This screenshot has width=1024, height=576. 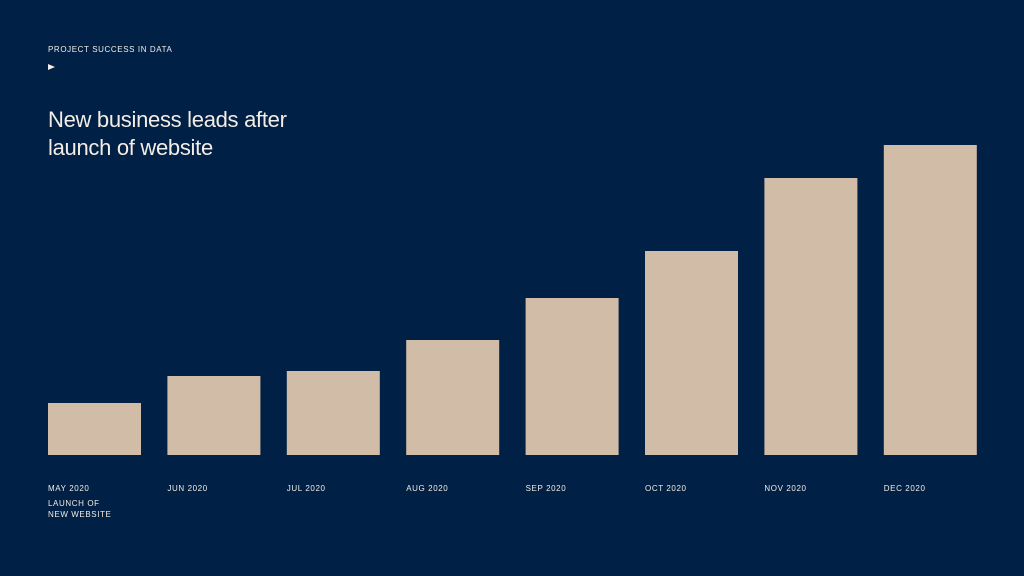 I want to click on x-tick-label: JUL 2020, so click(x=306, y=488).